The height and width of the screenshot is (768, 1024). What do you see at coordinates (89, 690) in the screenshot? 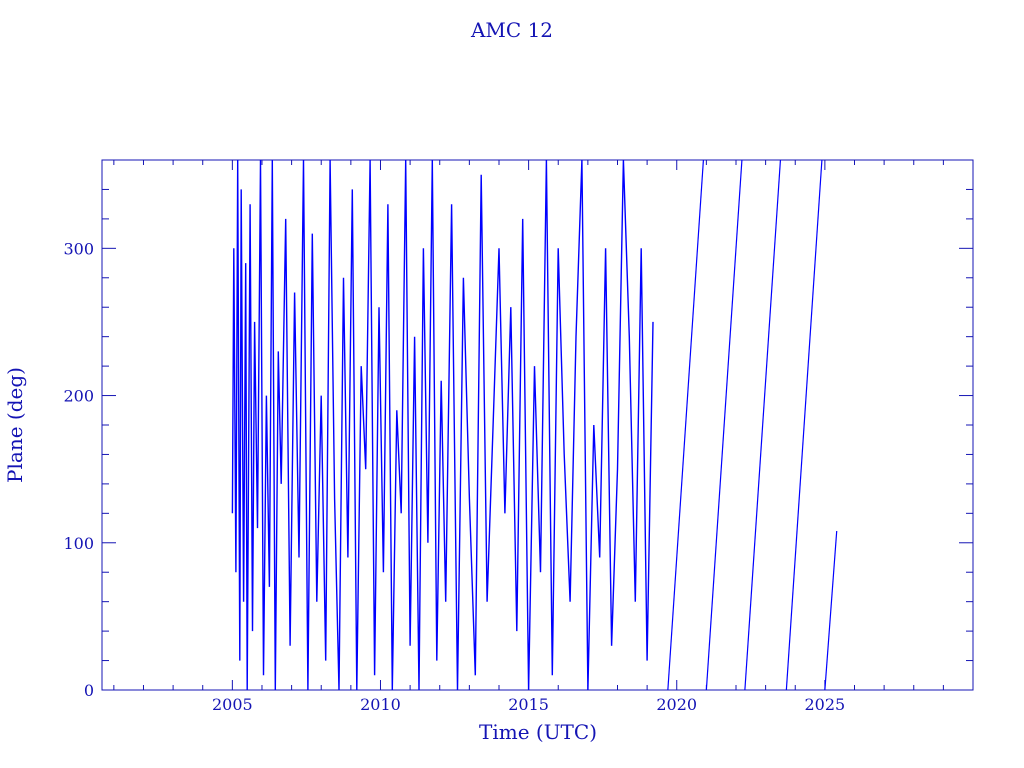
I see `y-tick-label: 0` at bounding box center [89, 690].